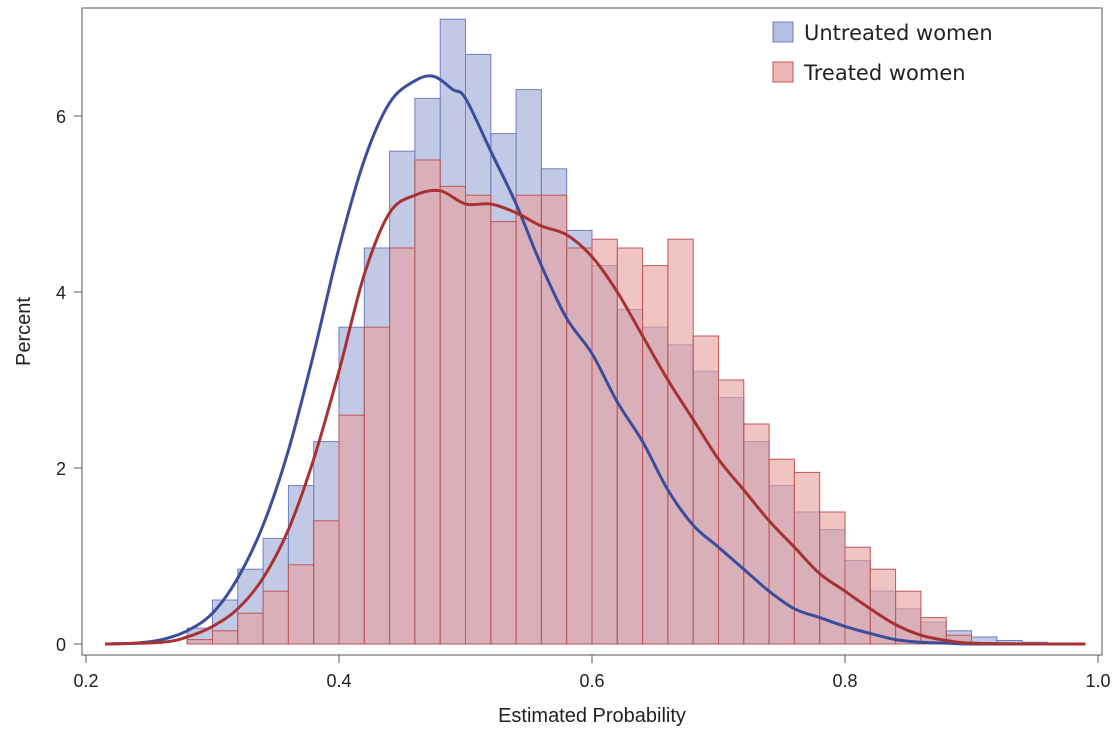  I want to click on y-tick-label: 4, so click(61, 293).